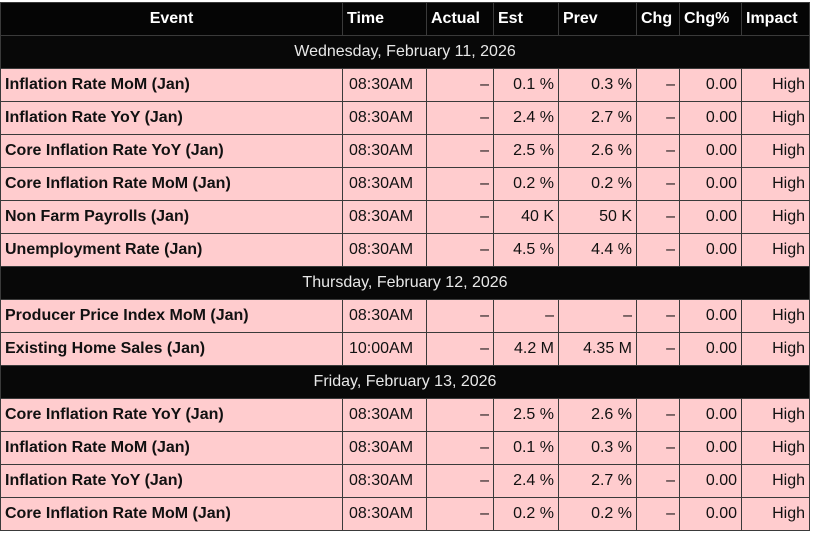 The image size is (815, 534). What do you see at coordinates (775, 19) in the screenshot?
I see `column-header-impact: Impact` at bounding box center [775, 19].